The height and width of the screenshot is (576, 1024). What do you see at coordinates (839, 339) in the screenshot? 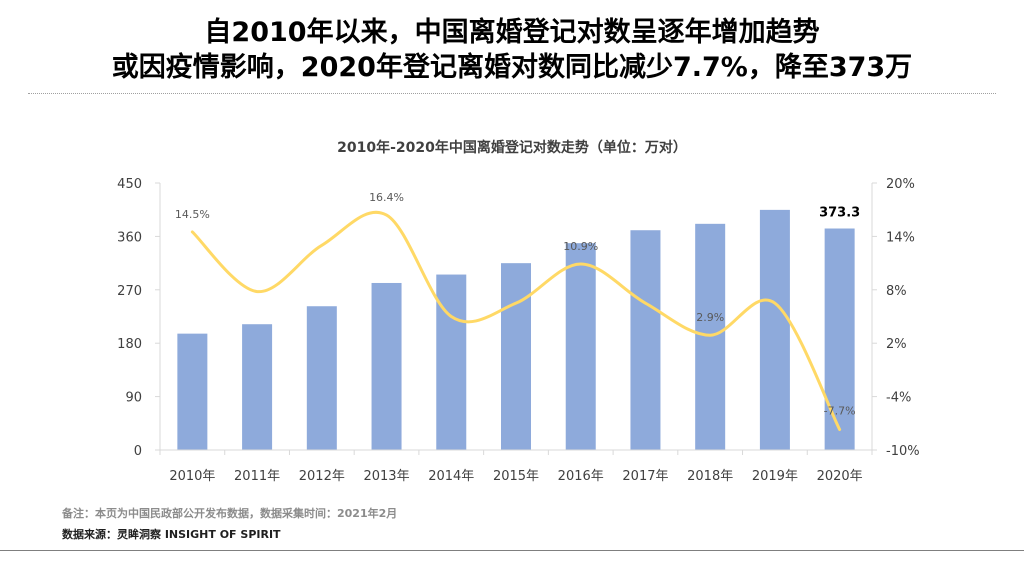
I see `bar-2020年` at bounding box center [839, 339].